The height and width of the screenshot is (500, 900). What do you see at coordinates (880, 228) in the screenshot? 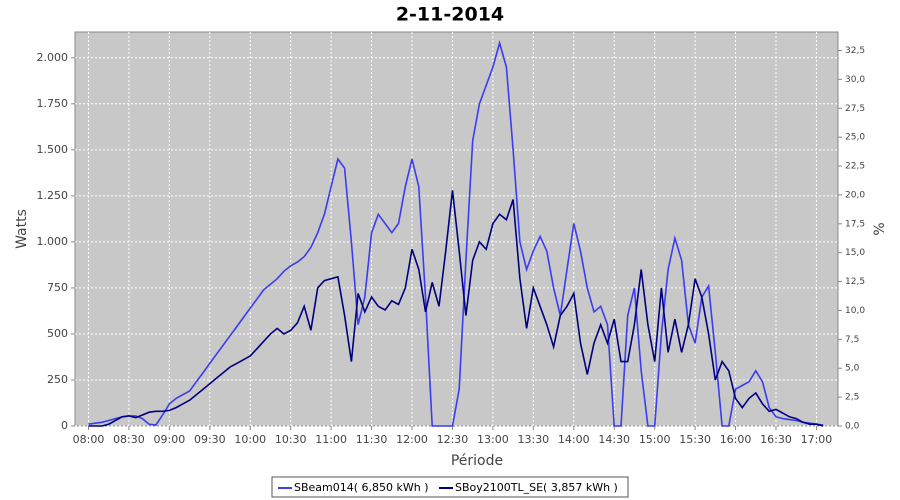
I see `y2-axis-label: %` at bounding box center [880, 228].